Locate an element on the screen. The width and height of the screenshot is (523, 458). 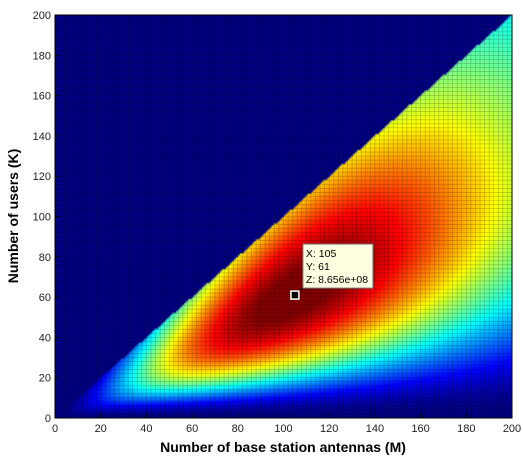
datatip-x: X: 105 is located at coordinates (321, 254).